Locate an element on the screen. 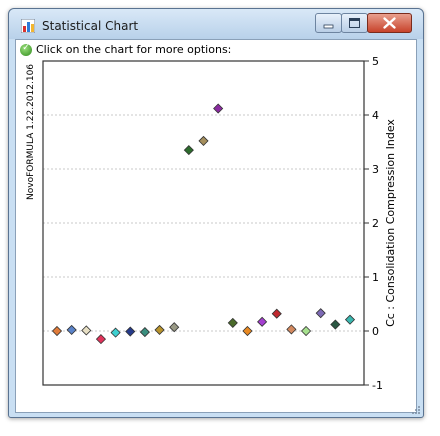 This screenshot has width=440, height=436. maximize-icon is located at coordinates (354, 23).